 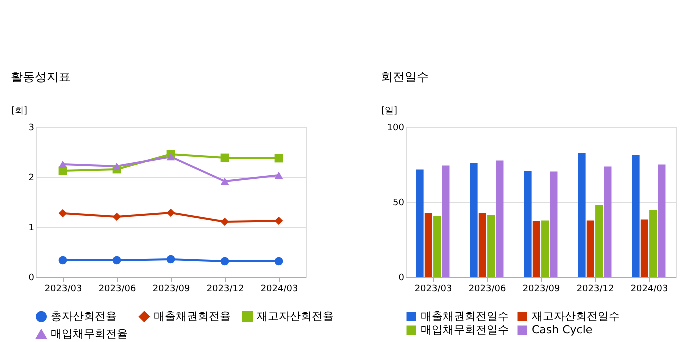 I want to click on y-axis-title: [일], so click(x=390, y=111).